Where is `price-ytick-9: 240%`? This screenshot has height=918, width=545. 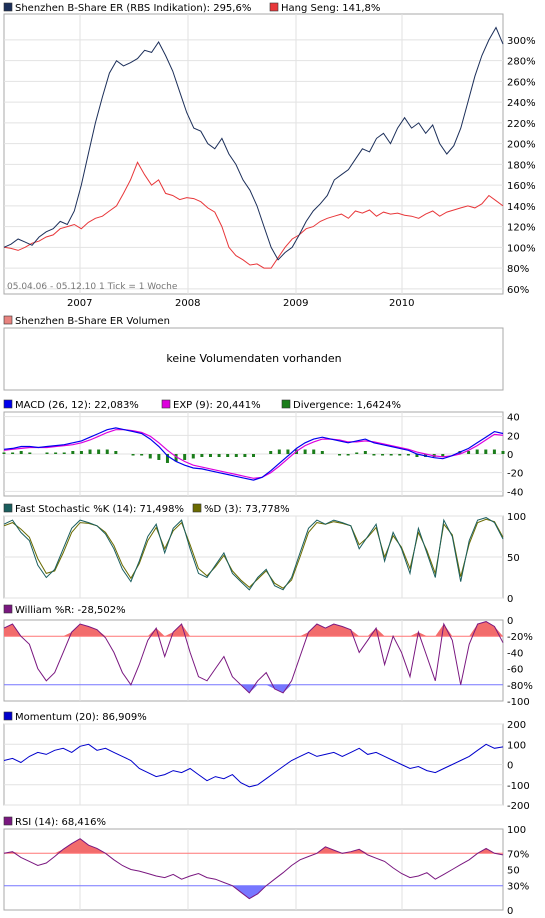 price-ytick-9: 240% is located at coordinates (521, 103).